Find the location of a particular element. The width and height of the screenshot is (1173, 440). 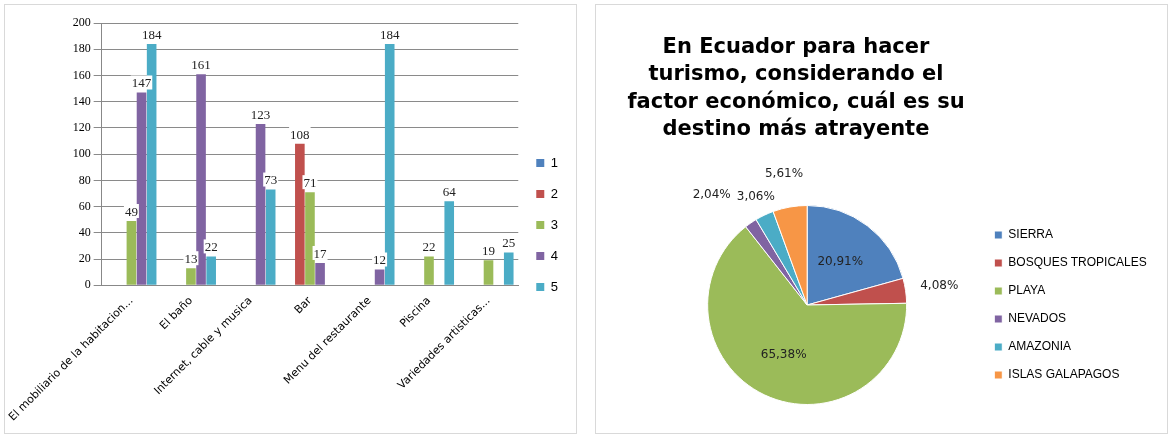

legend-label: 2 is located at coordinates (554, 193).